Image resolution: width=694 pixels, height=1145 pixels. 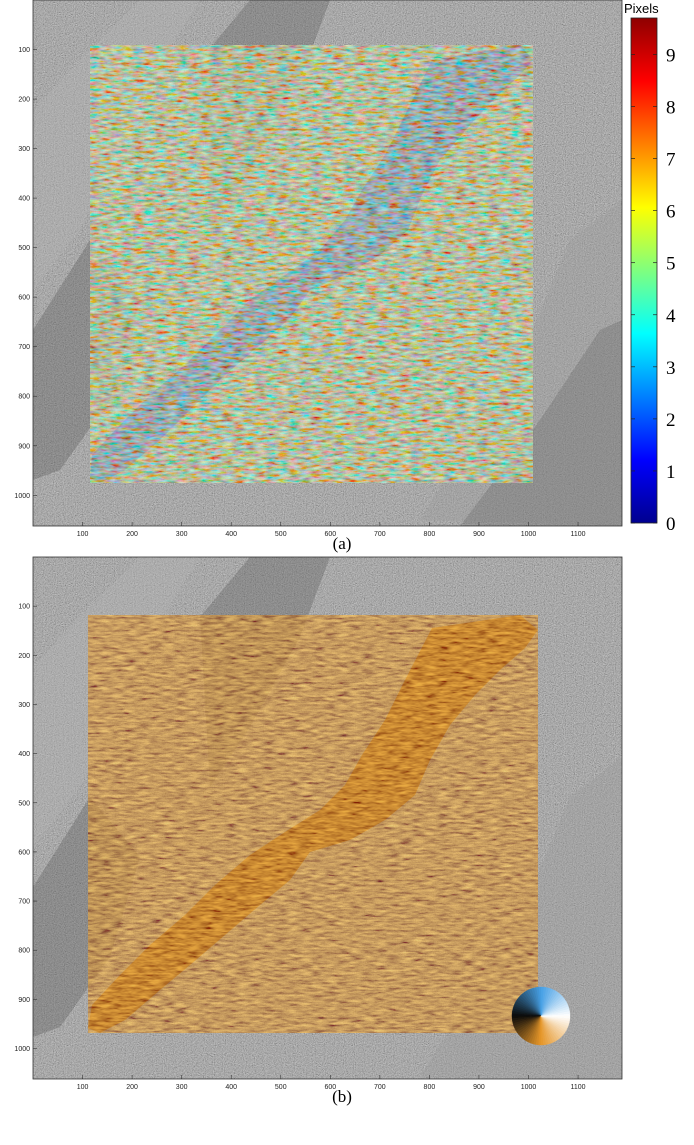 I want to click on colorbar-tick-label: 0, so click(x=671, y=524).